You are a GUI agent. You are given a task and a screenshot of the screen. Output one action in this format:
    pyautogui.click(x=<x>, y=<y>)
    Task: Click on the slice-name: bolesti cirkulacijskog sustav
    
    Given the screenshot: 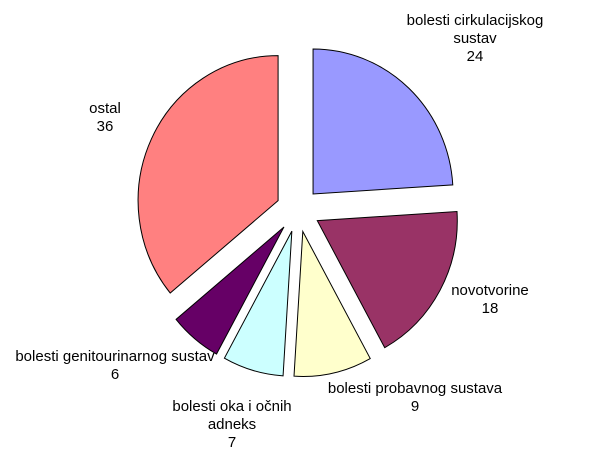 What is the action you would take?
    pyautogui.click(x=475, y=29)
    